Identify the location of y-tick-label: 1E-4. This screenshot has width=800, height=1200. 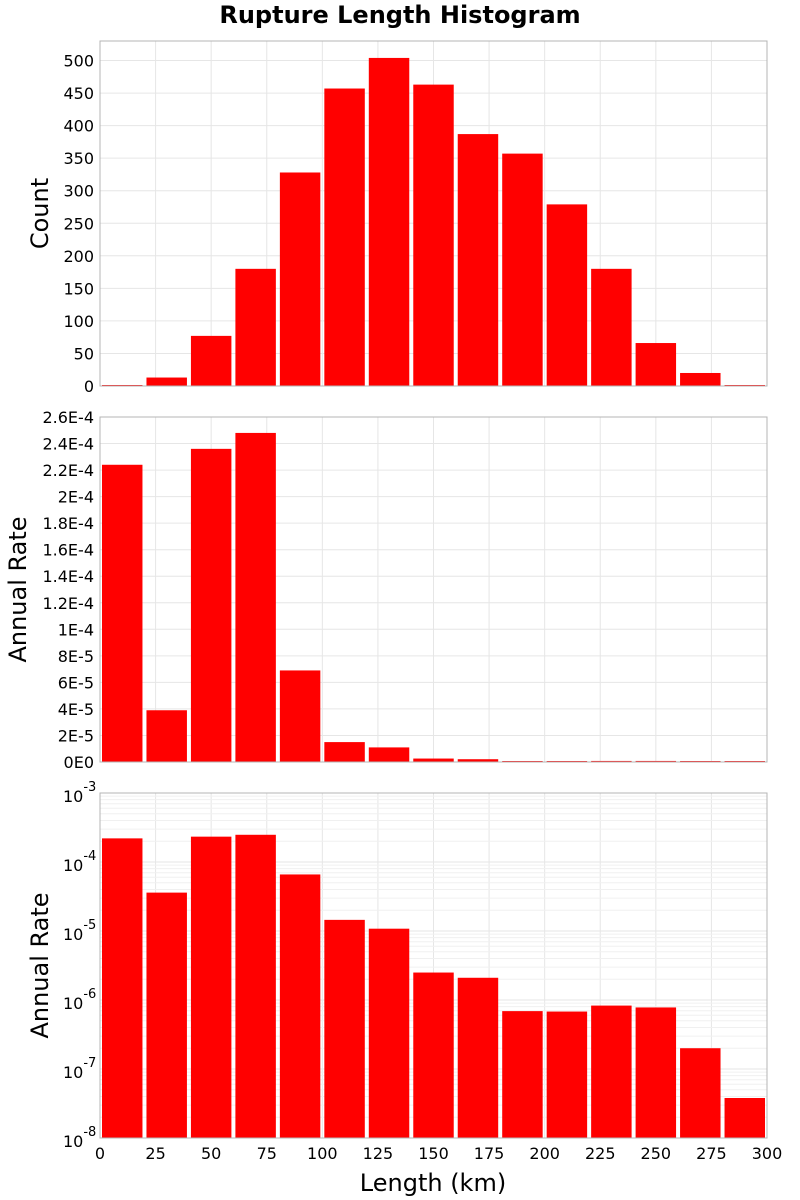
(76, 629).